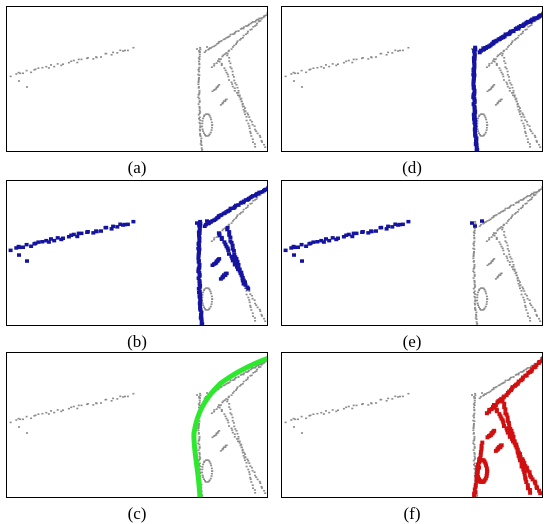  Describe the element at coordinates (506, 81) in the screenshot. I see `highlight-curb-points-blue` at that location.